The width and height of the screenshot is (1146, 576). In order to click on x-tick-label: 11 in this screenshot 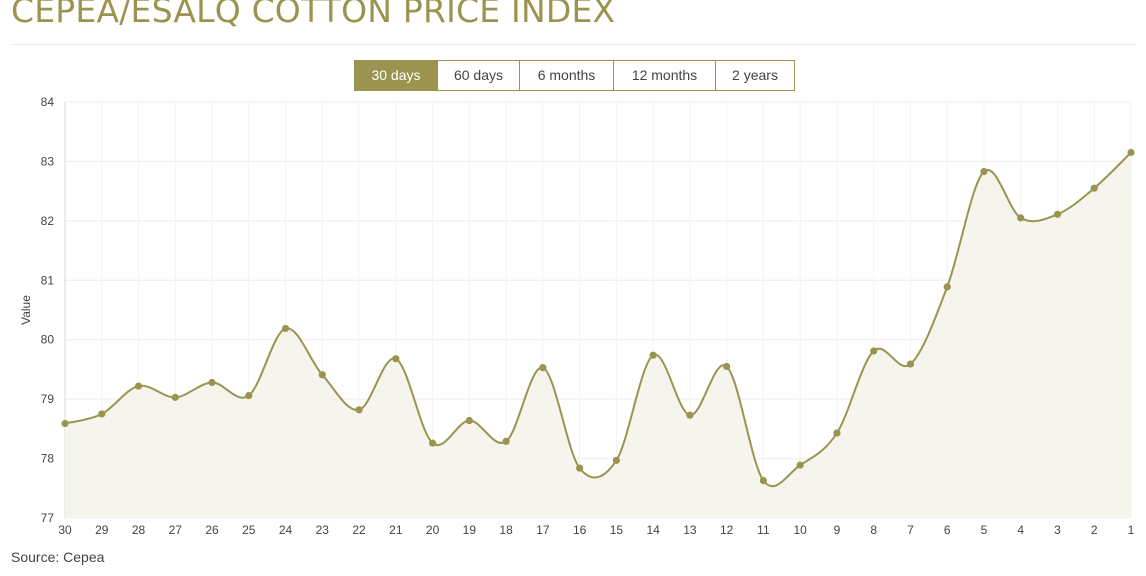, I will do `click(763, 530)`.